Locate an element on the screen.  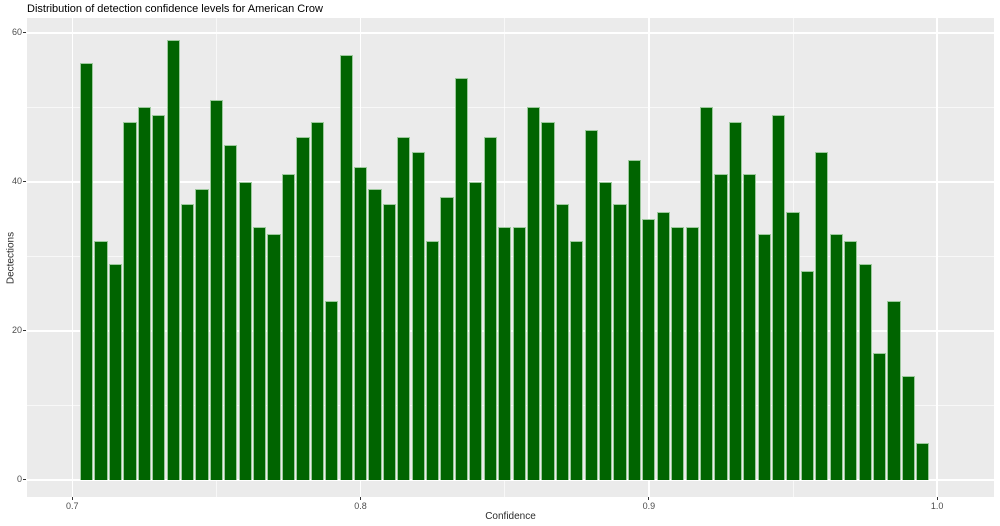
x-axis-title: Confidence is located at coordinates (510, 516).